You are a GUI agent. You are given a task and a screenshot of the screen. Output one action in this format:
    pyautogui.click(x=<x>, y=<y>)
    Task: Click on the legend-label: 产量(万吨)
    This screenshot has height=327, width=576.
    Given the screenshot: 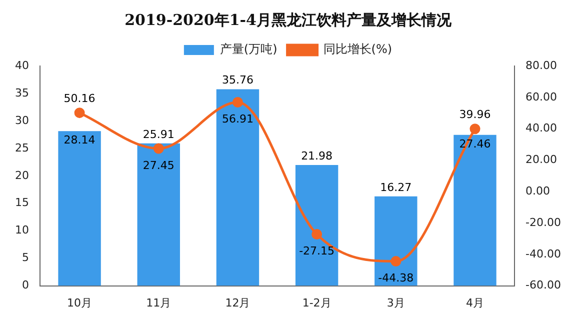 What is the action you would take?
    pyautogui.click(x=249, y=49)
    